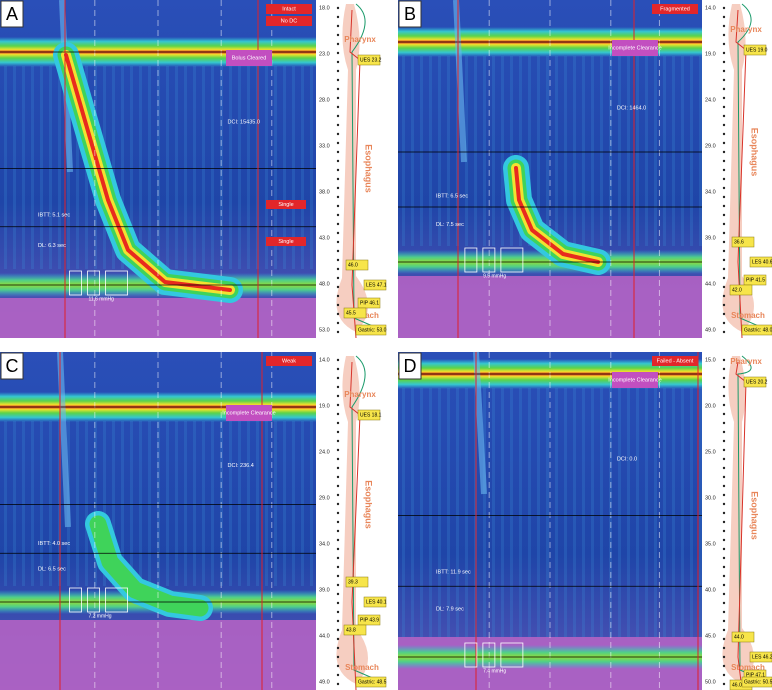  What do you see at coordinates (737, 290) in the screenshot?
I see `sensor-tag: 42.0` at bounding box center [737, 290].